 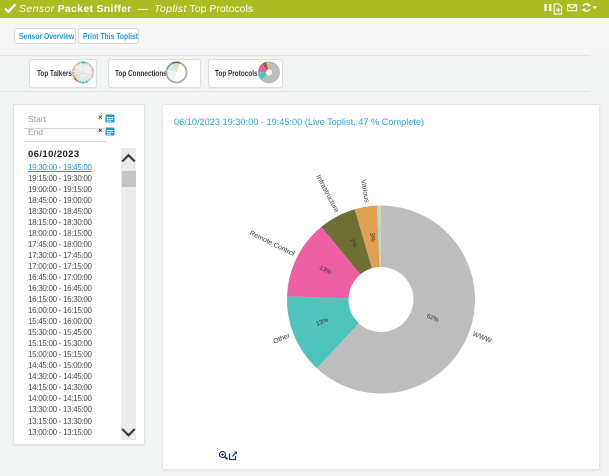 I want to click on svg-text: Infrastructure, so click(x=326, y=194).